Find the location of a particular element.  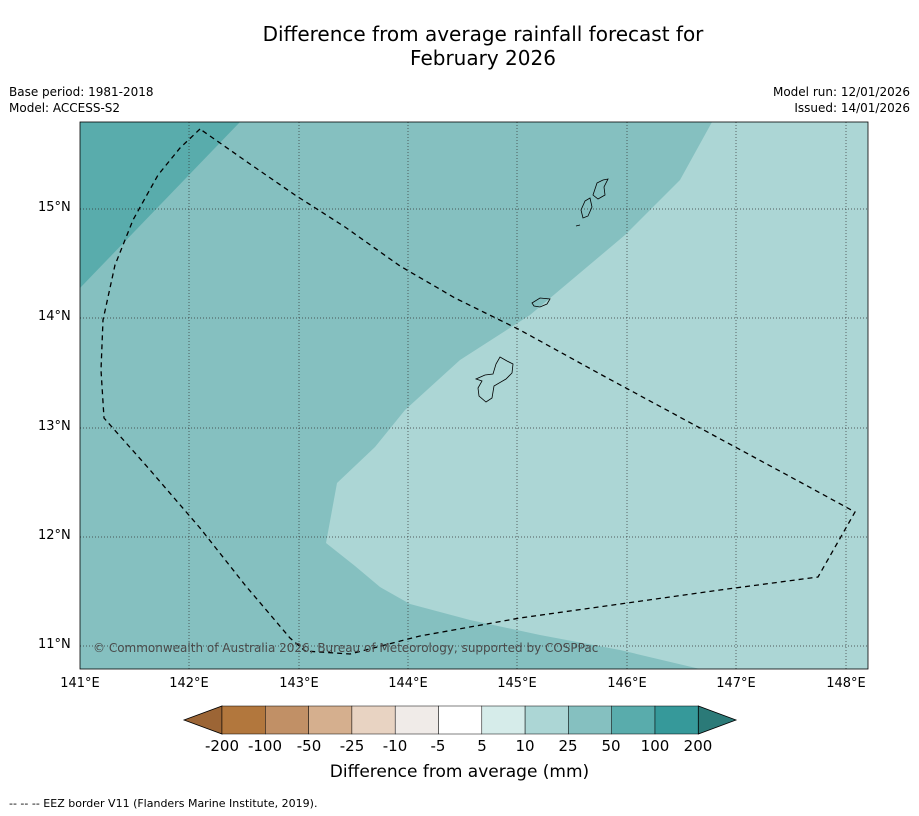

island-tinian is located at coordinates (586, 208).